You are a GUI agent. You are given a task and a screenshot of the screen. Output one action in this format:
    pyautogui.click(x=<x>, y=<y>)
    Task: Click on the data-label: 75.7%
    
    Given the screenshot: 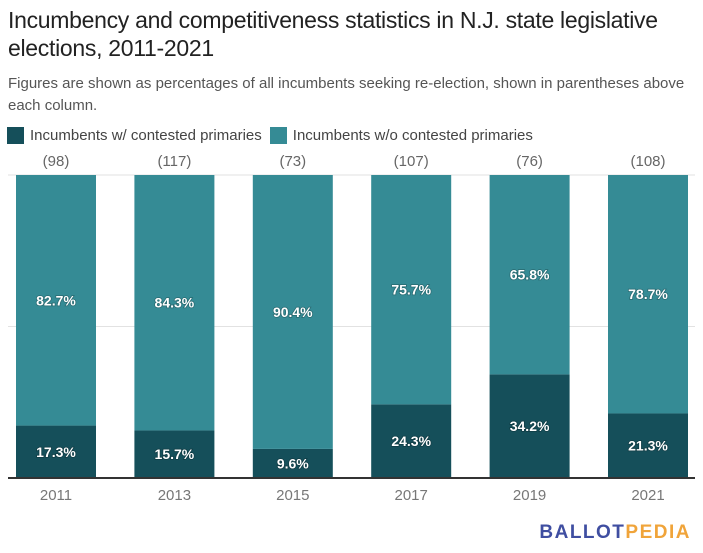 What is the action you would take?
    pyautogui.click(x=411, y=290)
    